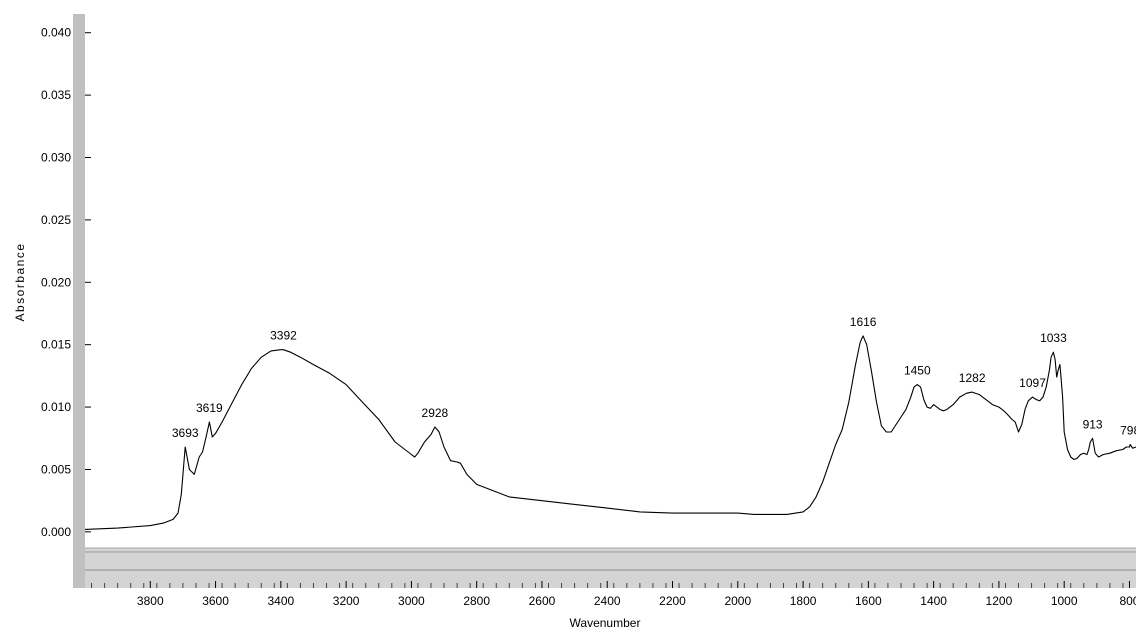  I want to click on y-tick-label: 0.040, so click(56, 33).